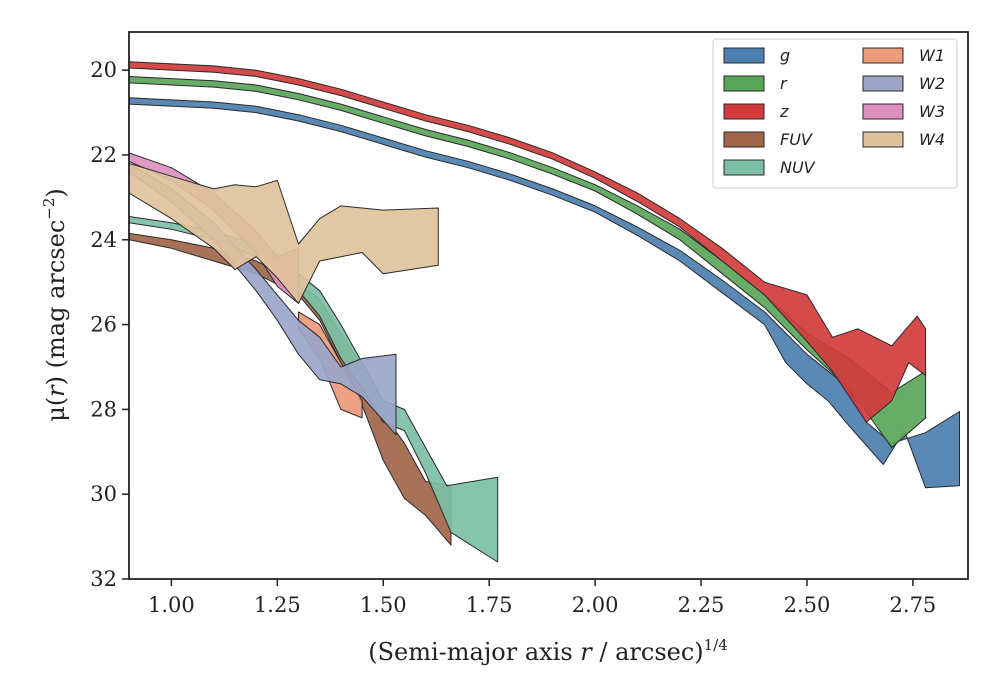 The height and width of the screenshot is (700, 1000). I want to click on y-tick-label: 26, so click(103, 325).